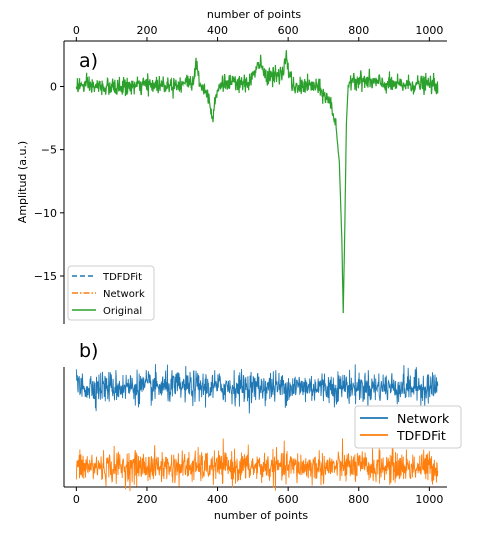 The height and width of the screenshot is (539, 492). Describe the element at coordinates (49, 181) in the screenshot. I see `y-axis: 0 −5 −10 −15` at that location.